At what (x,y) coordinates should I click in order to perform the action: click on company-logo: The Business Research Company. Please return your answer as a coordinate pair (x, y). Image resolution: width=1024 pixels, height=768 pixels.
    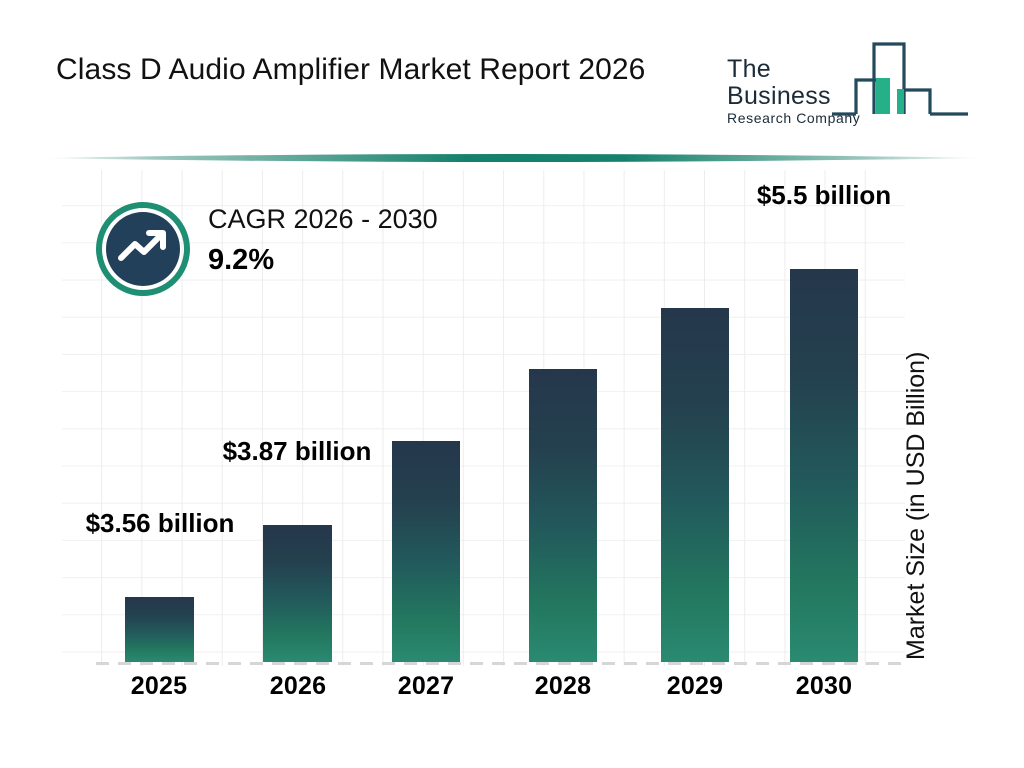
    Looking at the image, I should click on (847, 82).